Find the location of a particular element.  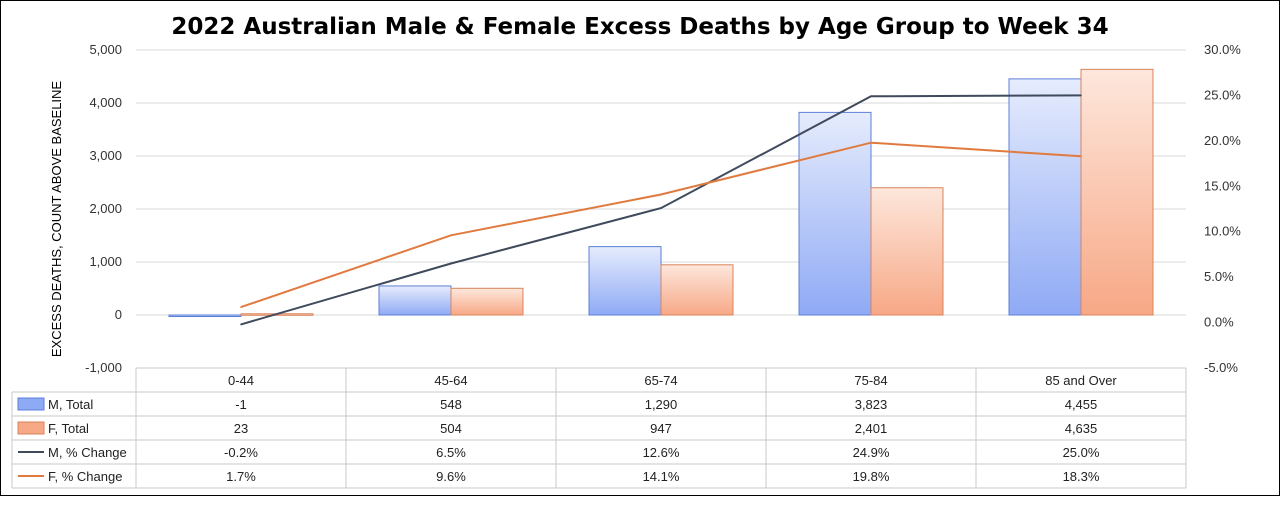

data-label: 23 is located at coordinates (241, 428).